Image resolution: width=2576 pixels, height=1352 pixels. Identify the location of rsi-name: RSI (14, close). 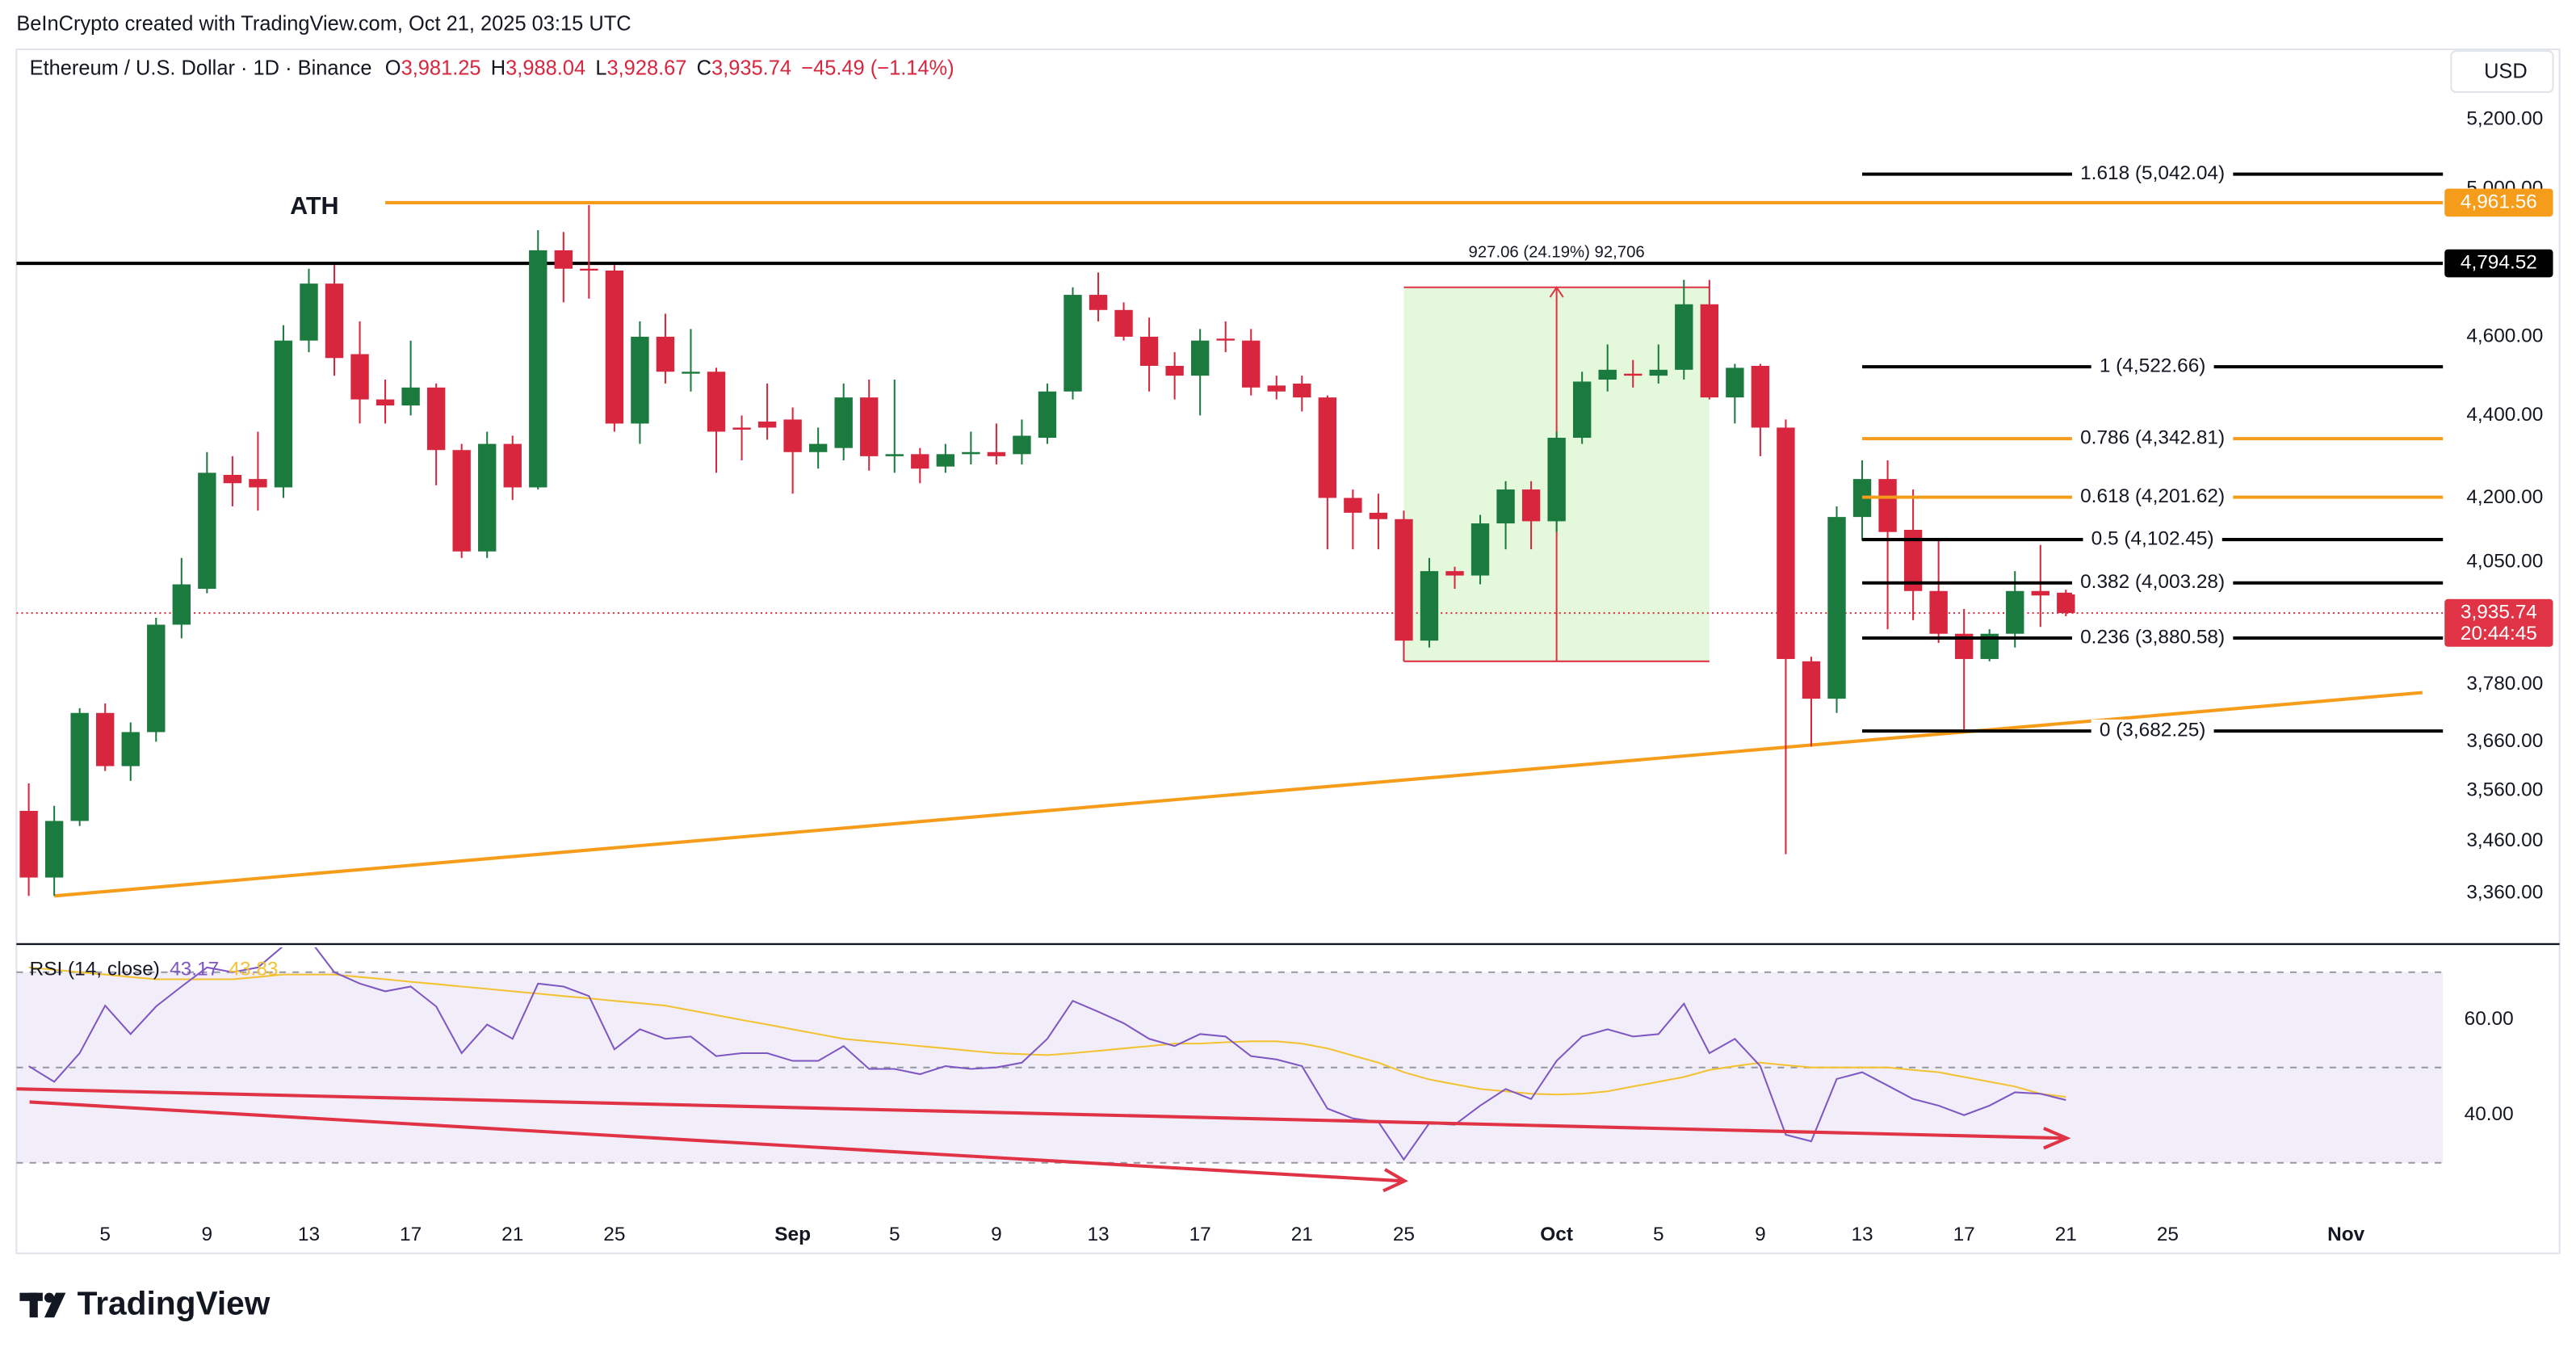
(95, 969).